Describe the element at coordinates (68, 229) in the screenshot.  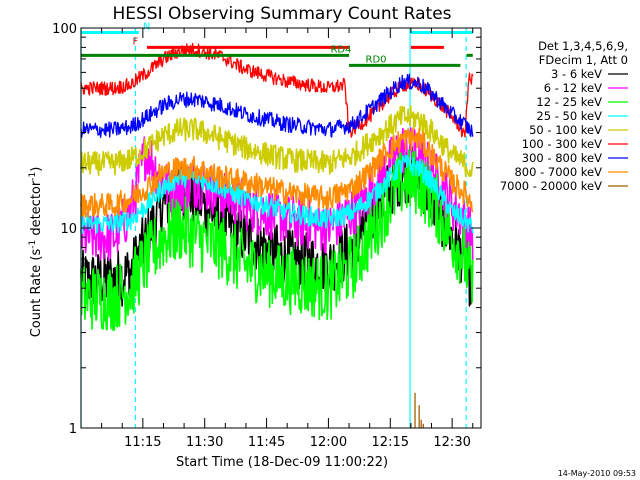
I see `y-tick-label: 10` at that location.